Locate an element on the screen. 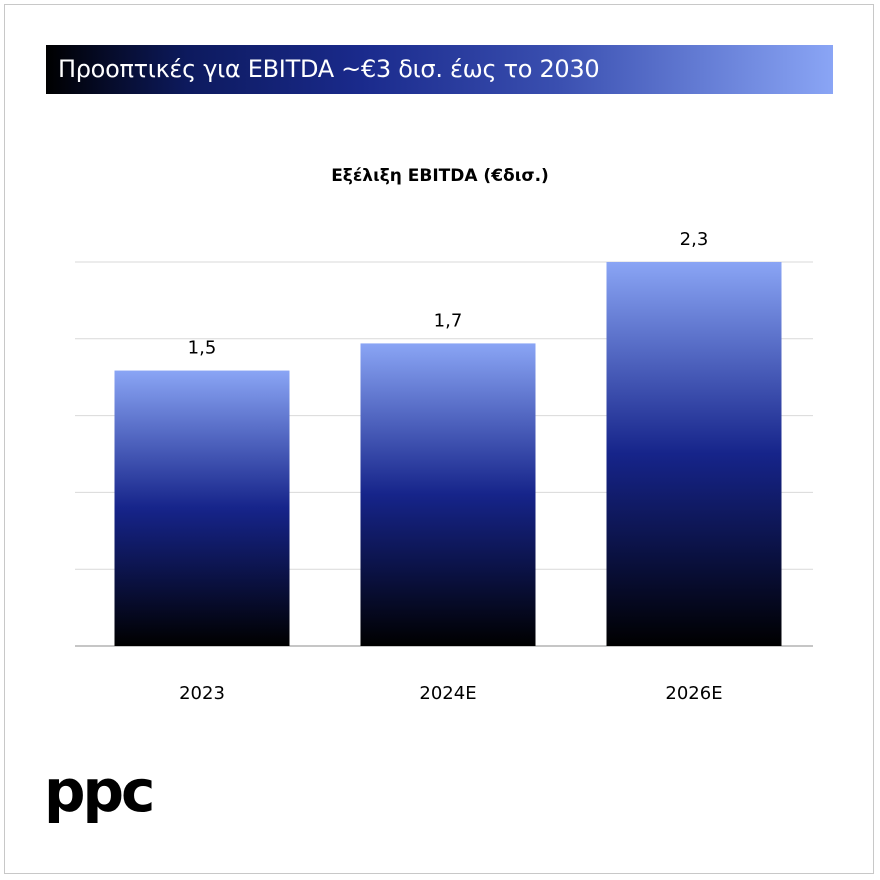 This screenshot has width=880, height=880. chart-title: Εξέλιξη EBITDA (€δισ.) is located at coordinates (440, 176).